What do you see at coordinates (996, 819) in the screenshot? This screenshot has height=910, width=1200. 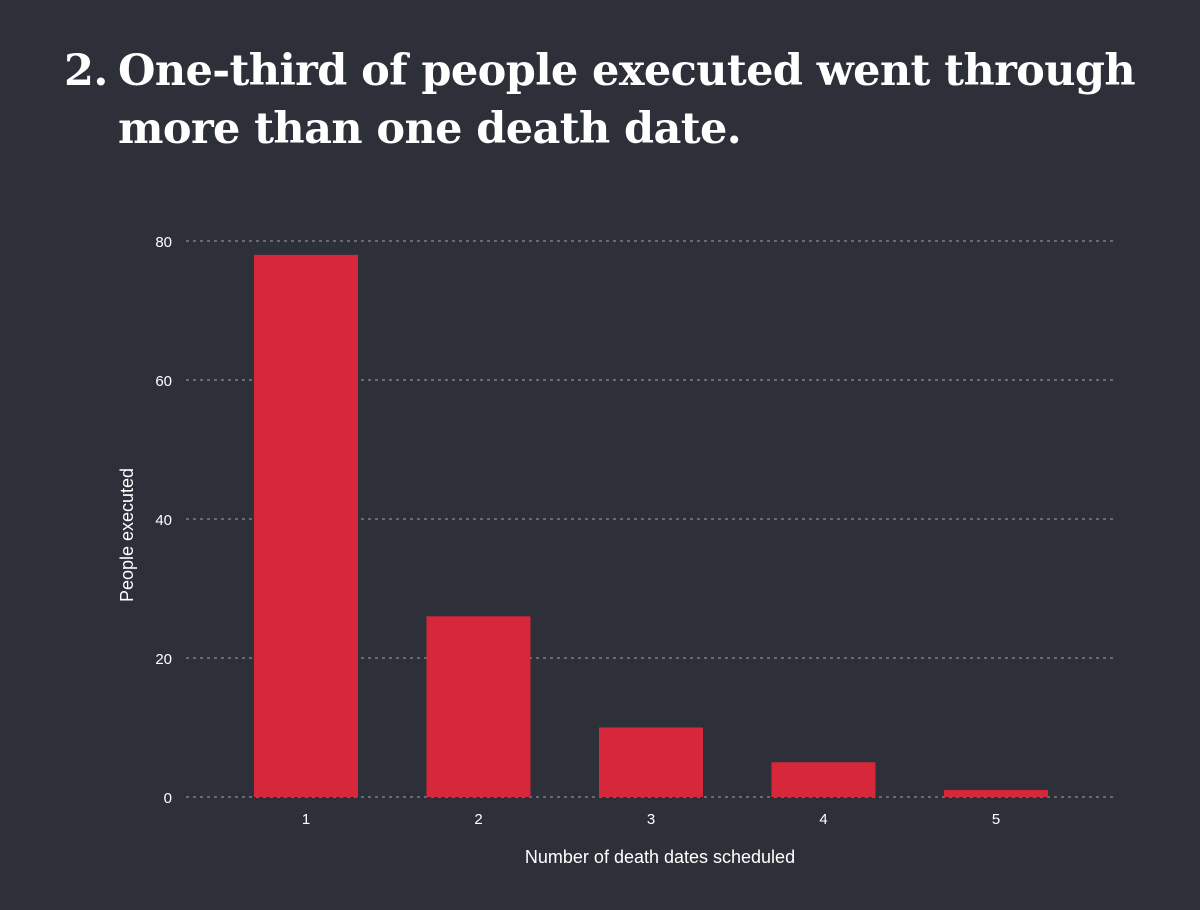 I see `x-tick-label: 5` at bounding box center [996, 819].